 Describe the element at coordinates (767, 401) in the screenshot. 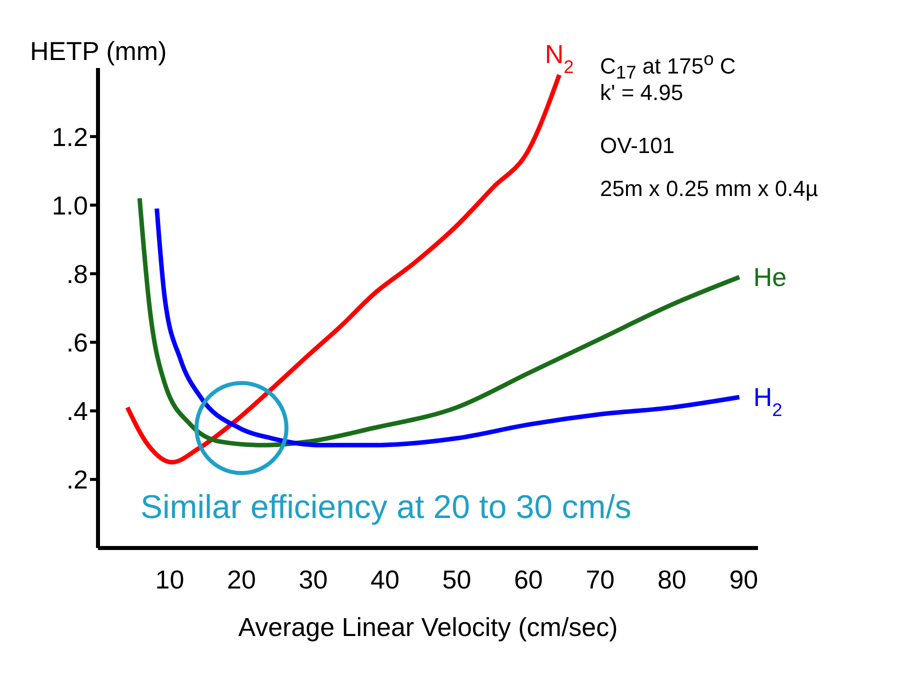

I see `series-label: H$_{2}$` at that location.